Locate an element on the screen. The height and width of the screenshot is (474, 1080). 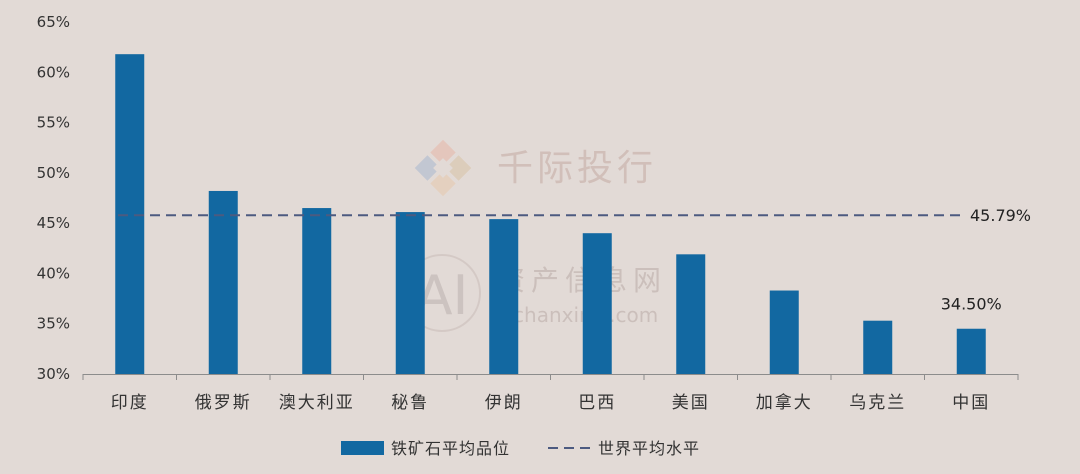
reference-line: 45.79% is located at coordinates (574, 215).